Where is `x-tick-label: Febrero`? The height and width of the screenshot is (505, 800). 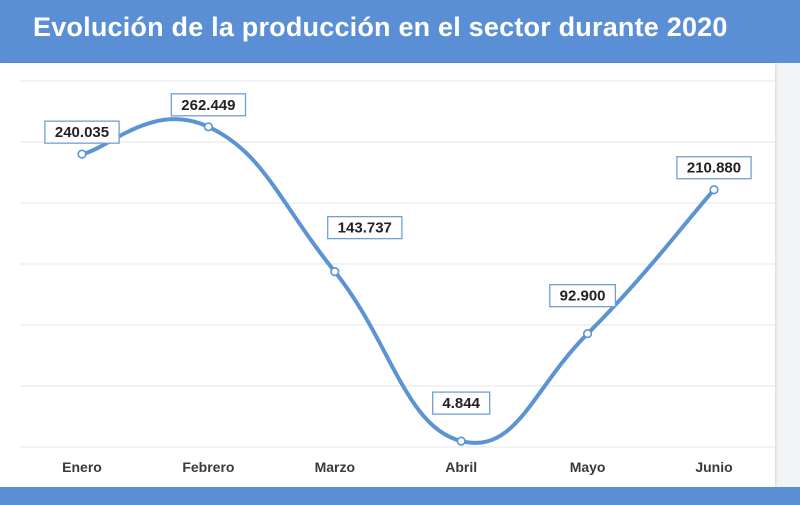 x-tick-label: Febrero is located at coordinates (208, 467).